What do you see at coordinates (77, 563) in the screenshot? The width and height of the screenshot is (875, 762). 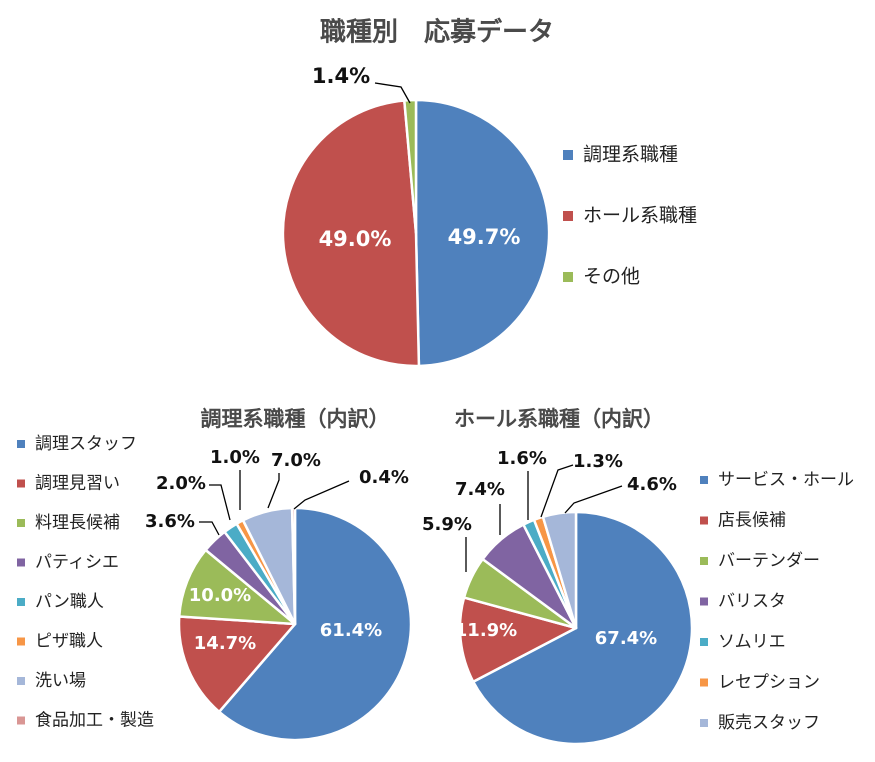 I see `legend-label: パティシエ` at bounding box center [77, 563].